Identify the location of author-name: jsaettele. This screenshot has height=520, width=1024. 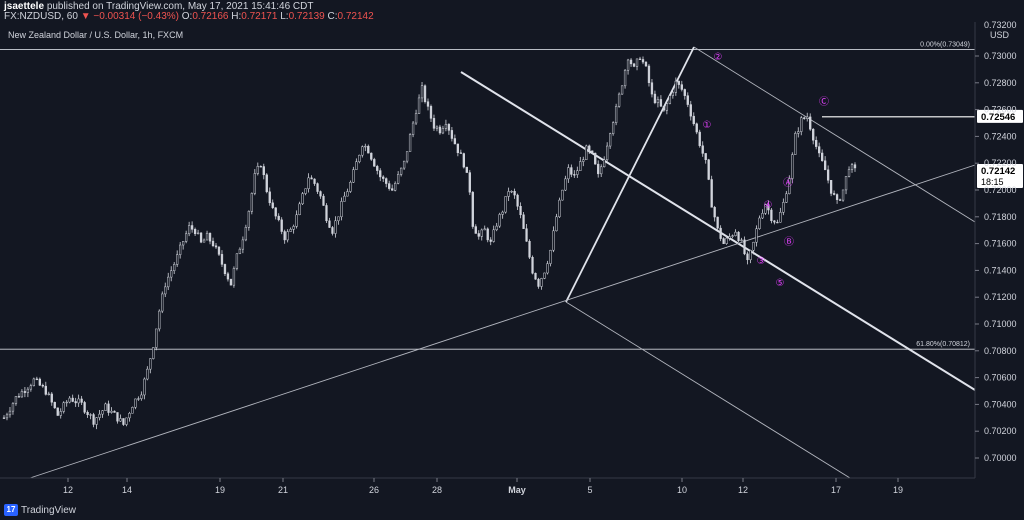
(24, 6).